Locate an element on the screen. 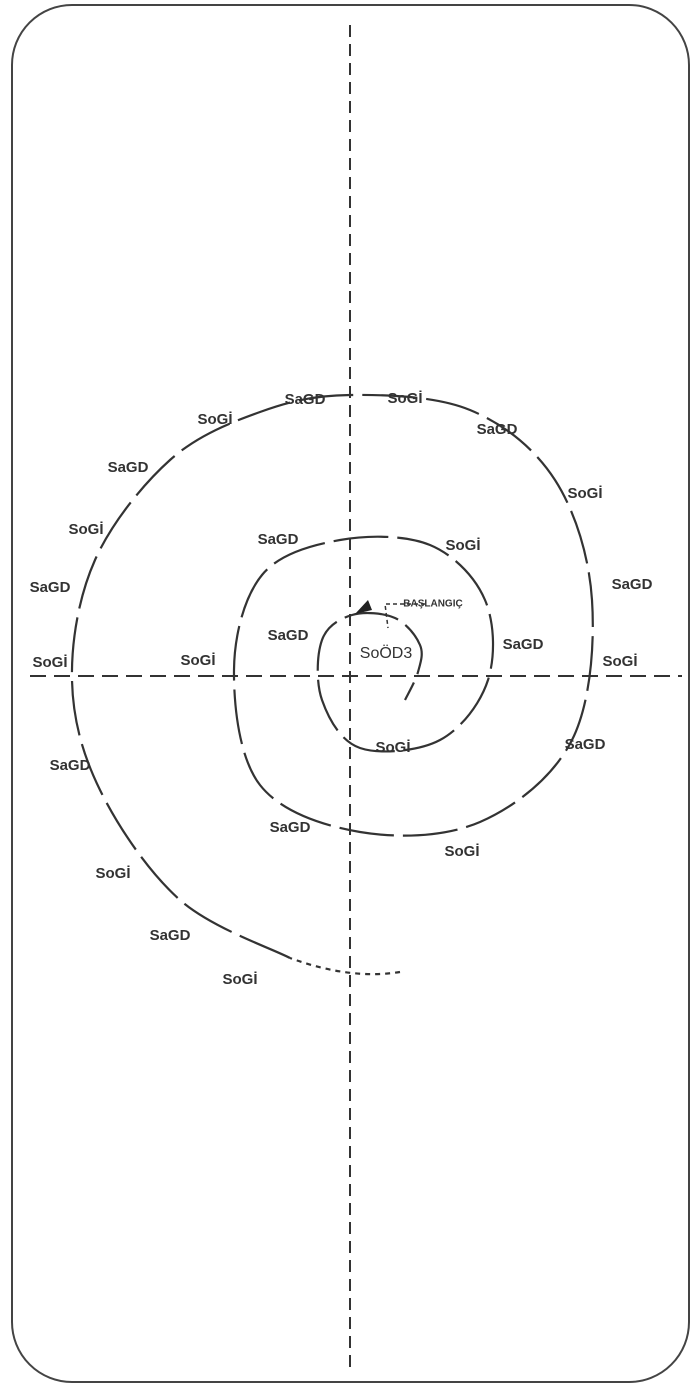 The image size is (694, 1387). spiral-end is located at coordinates (345, 966).